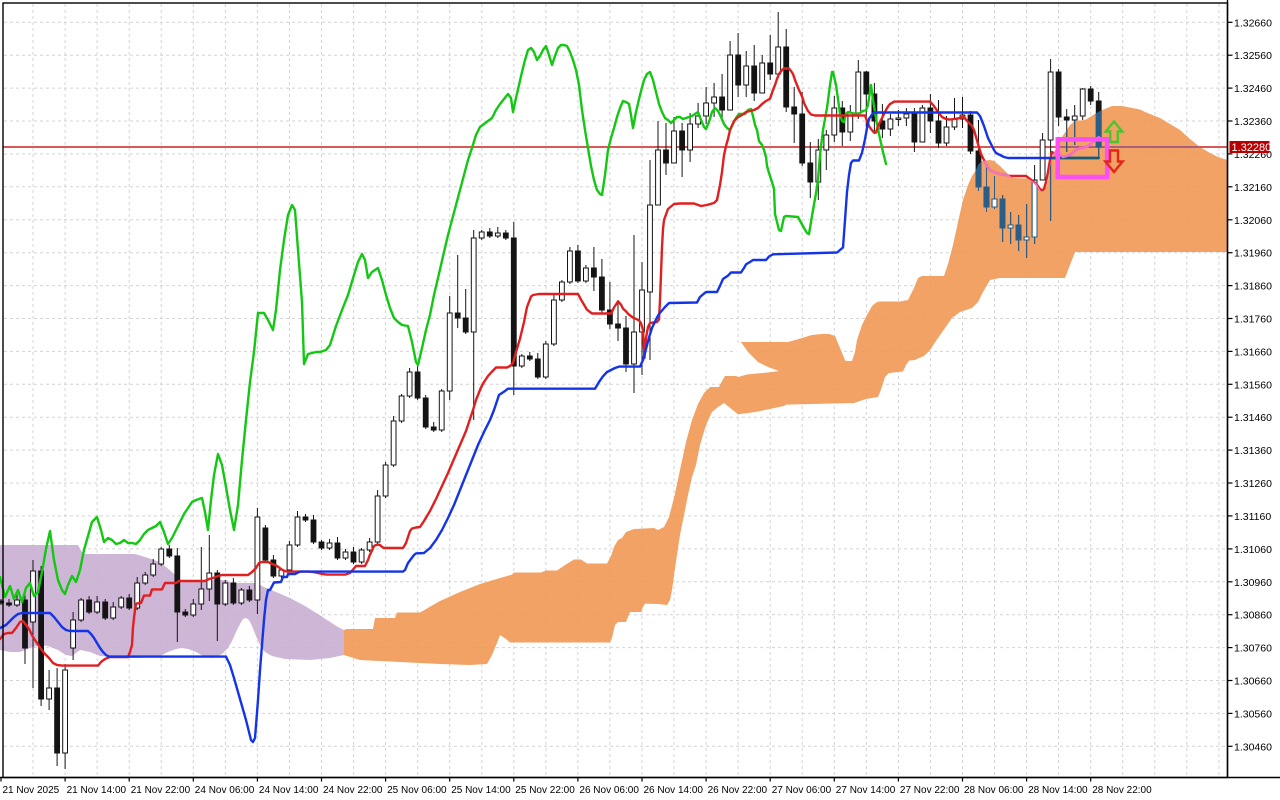 The image size is (1280, 800). I want to click on svg-text: 1.30960, so click(1253, 583).